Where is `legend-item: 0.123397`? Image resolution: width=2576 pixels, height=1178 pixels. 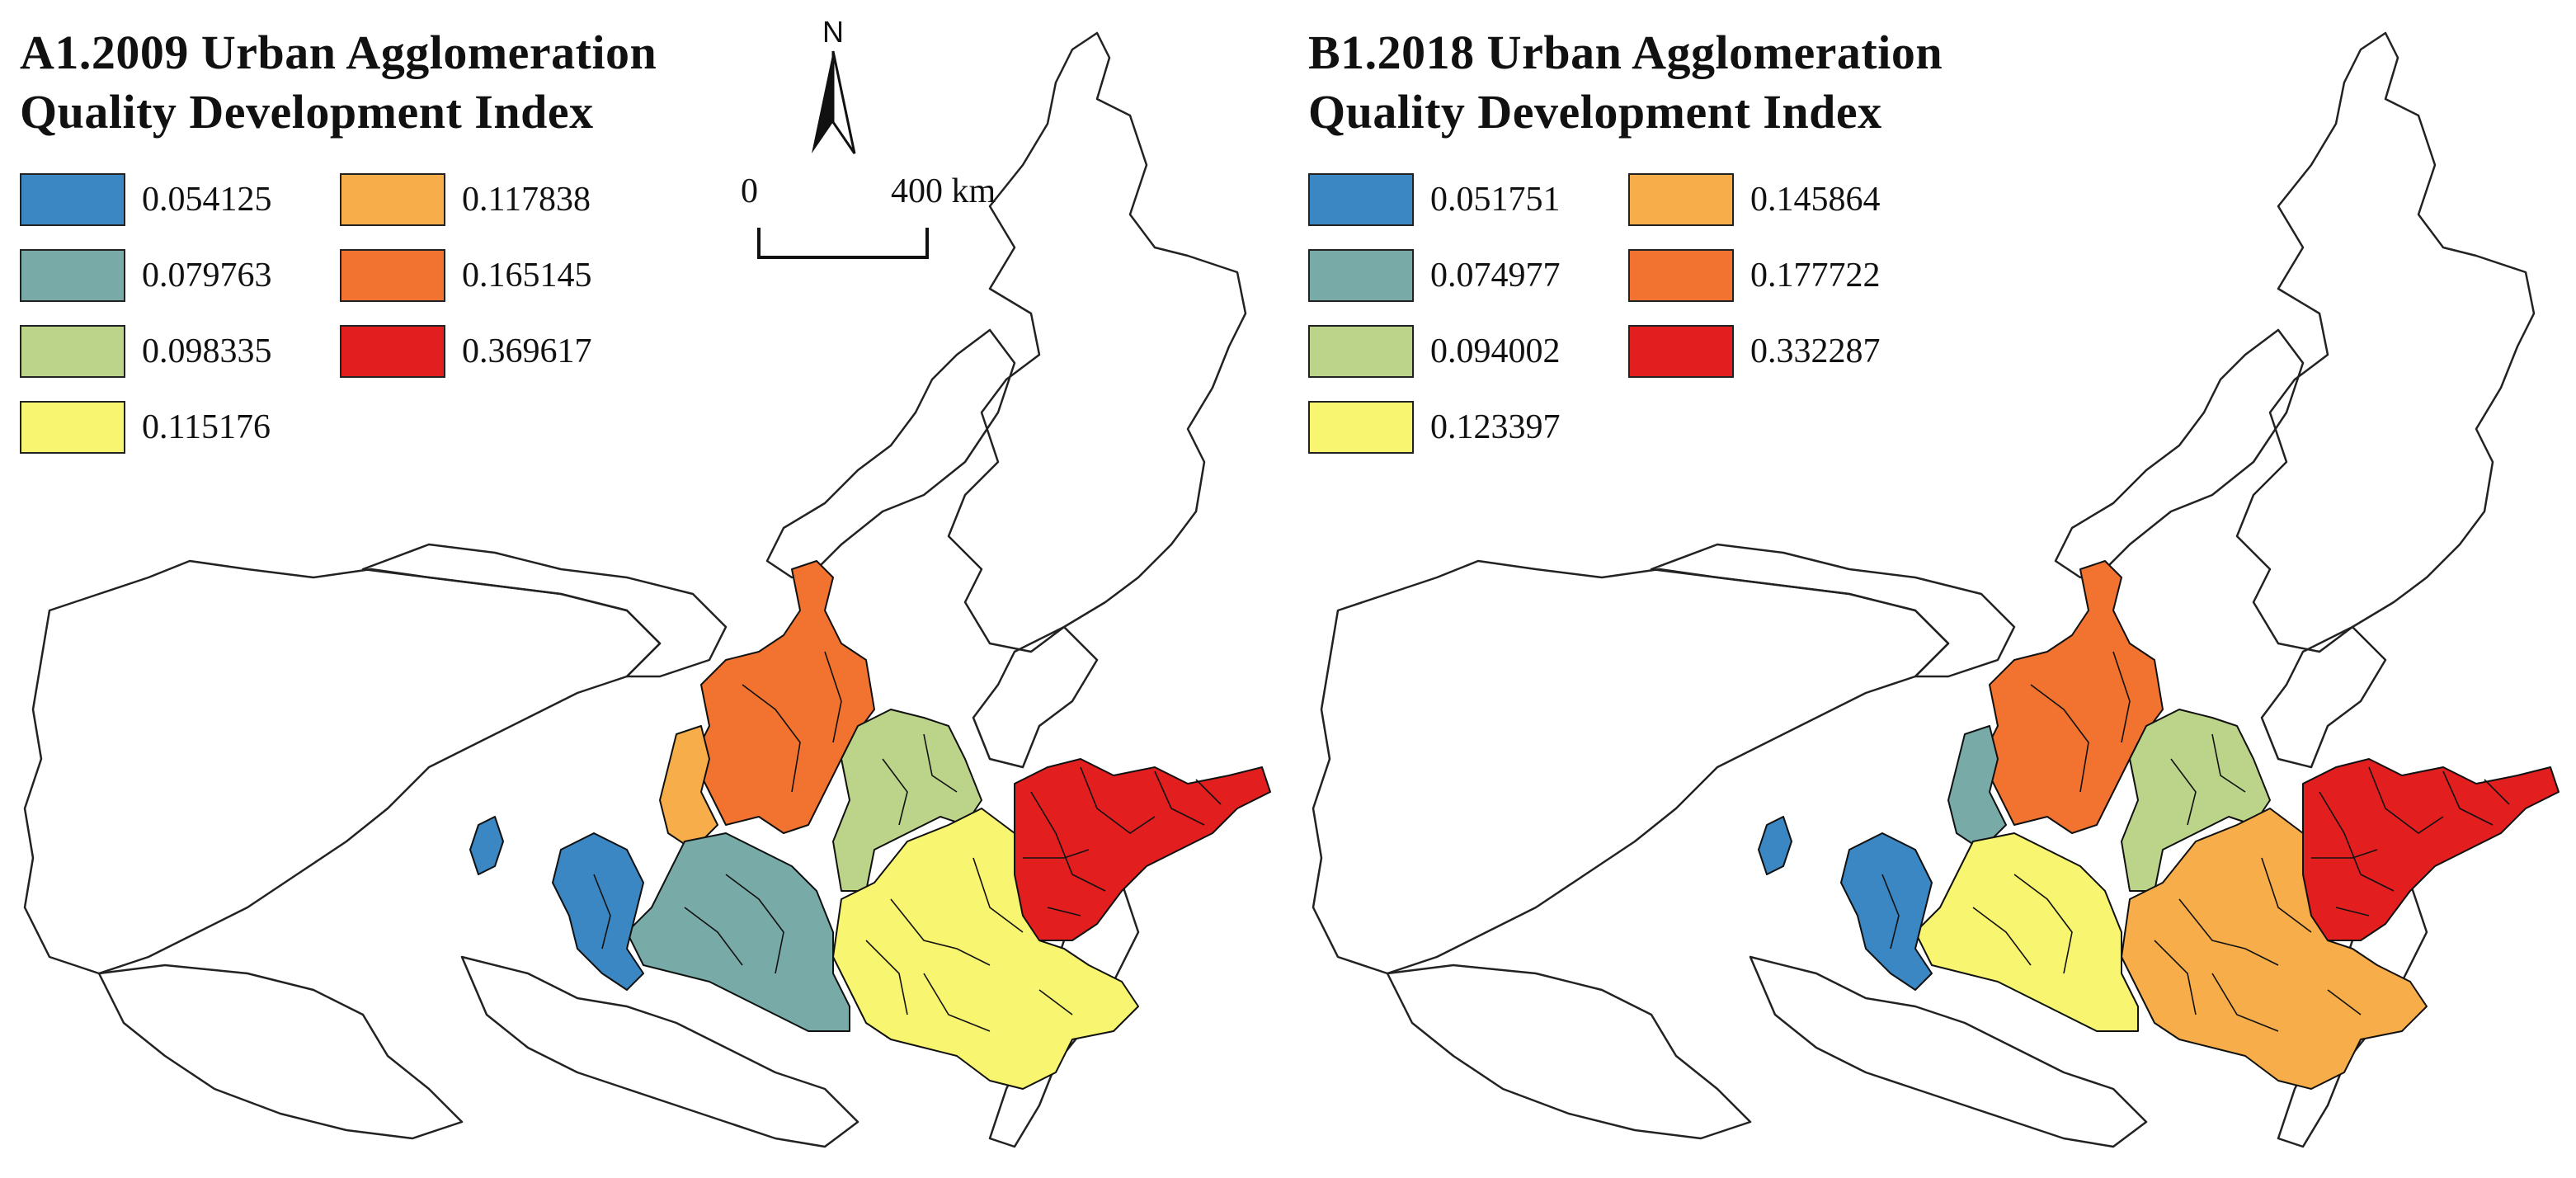
legend-item: 0.123397 is located at coordinates (1434, 427).